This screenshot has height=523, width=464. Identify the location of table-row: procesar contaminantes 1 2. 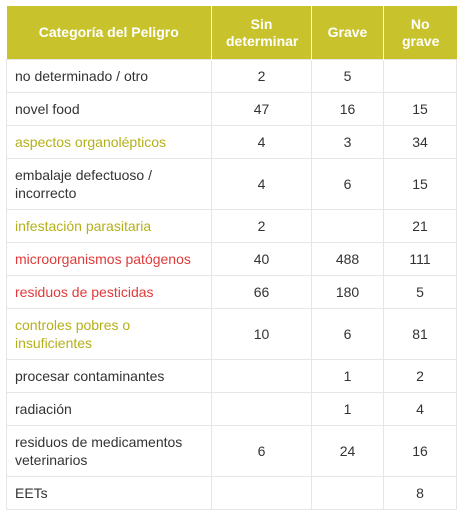
(231, 376).